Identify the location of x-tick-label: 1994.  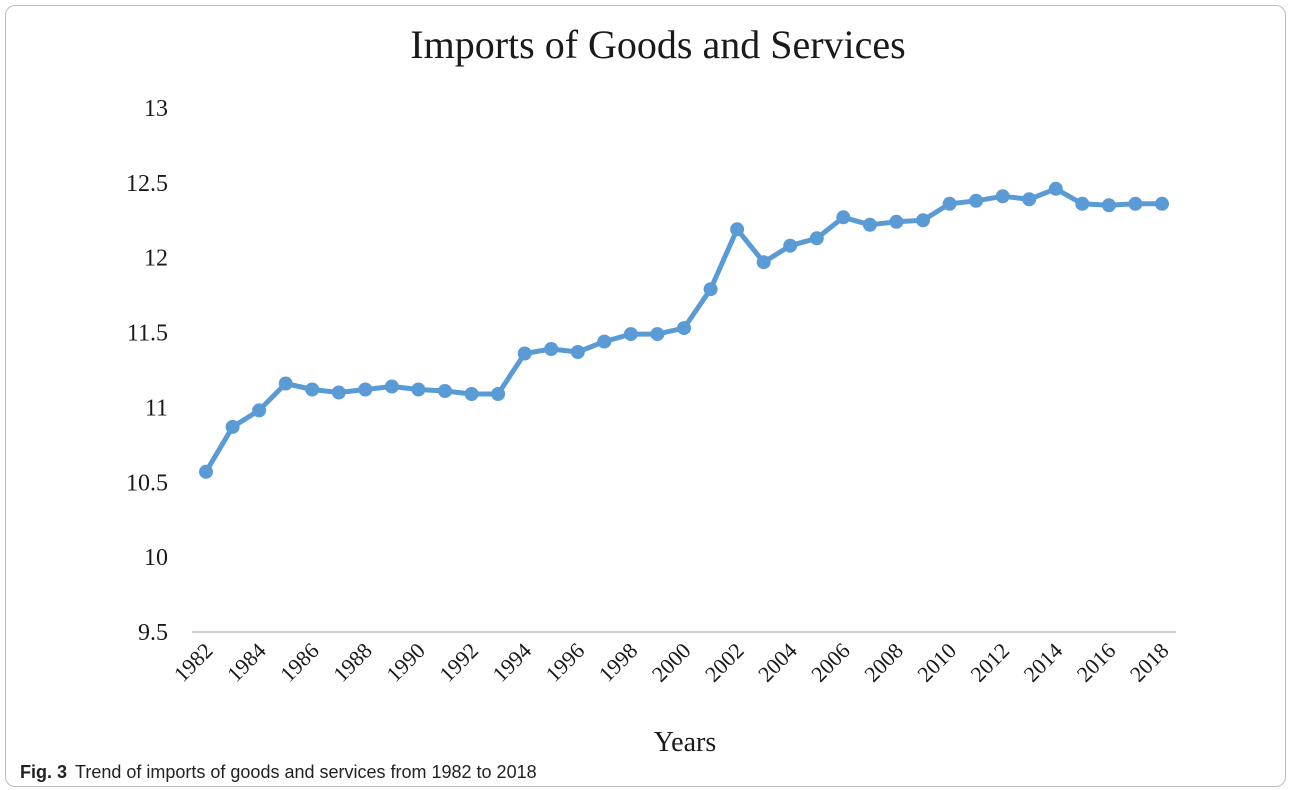
(511, 662).